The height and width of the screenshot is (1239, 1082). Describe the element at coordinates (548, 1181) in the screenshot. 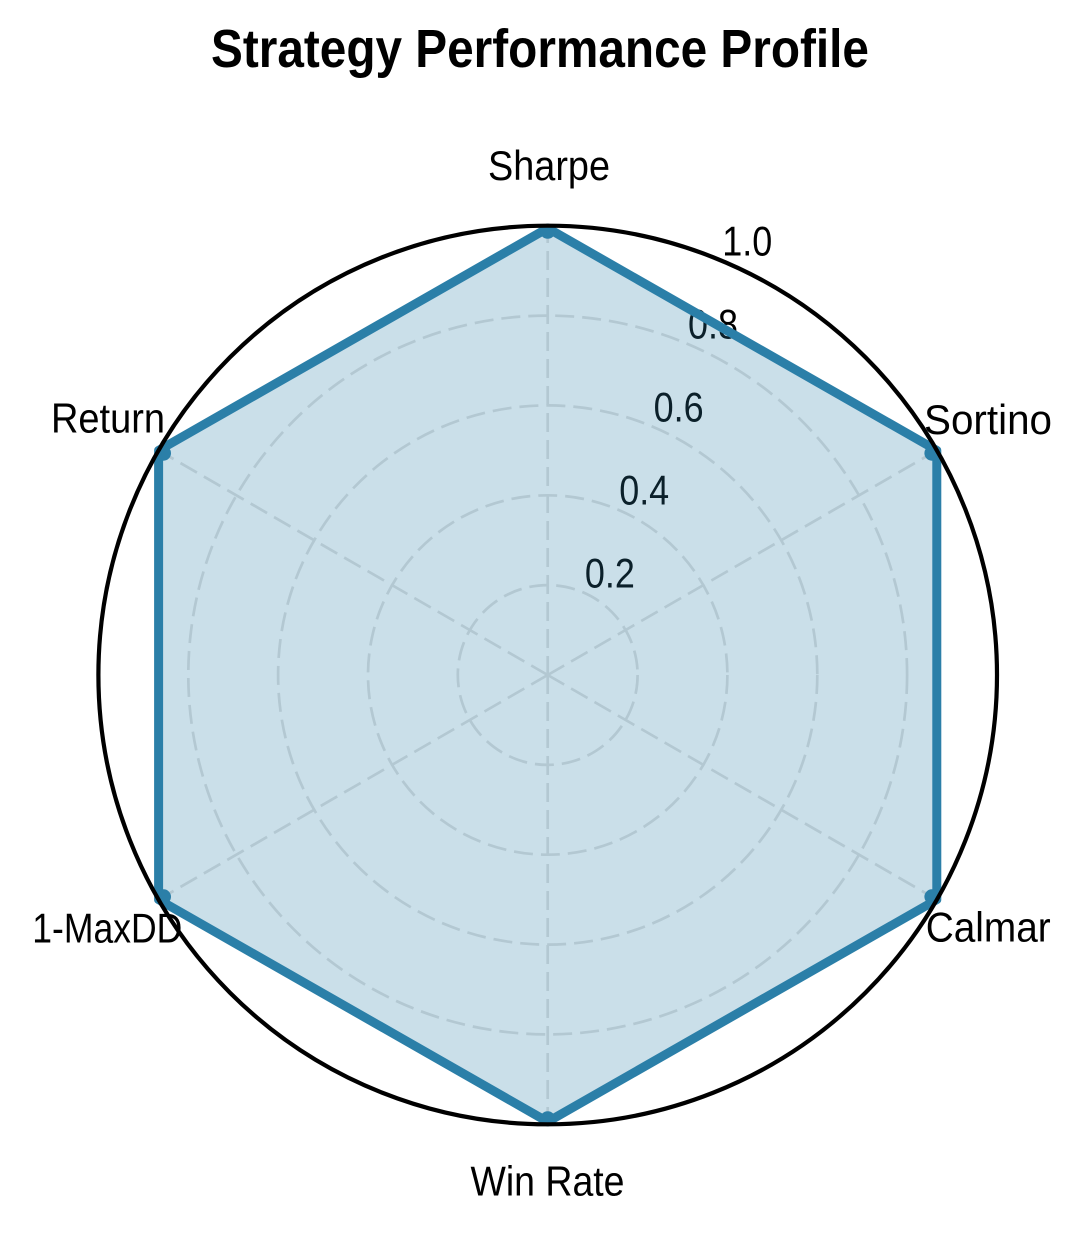

I see `svg-text: Win Rate` at that location.